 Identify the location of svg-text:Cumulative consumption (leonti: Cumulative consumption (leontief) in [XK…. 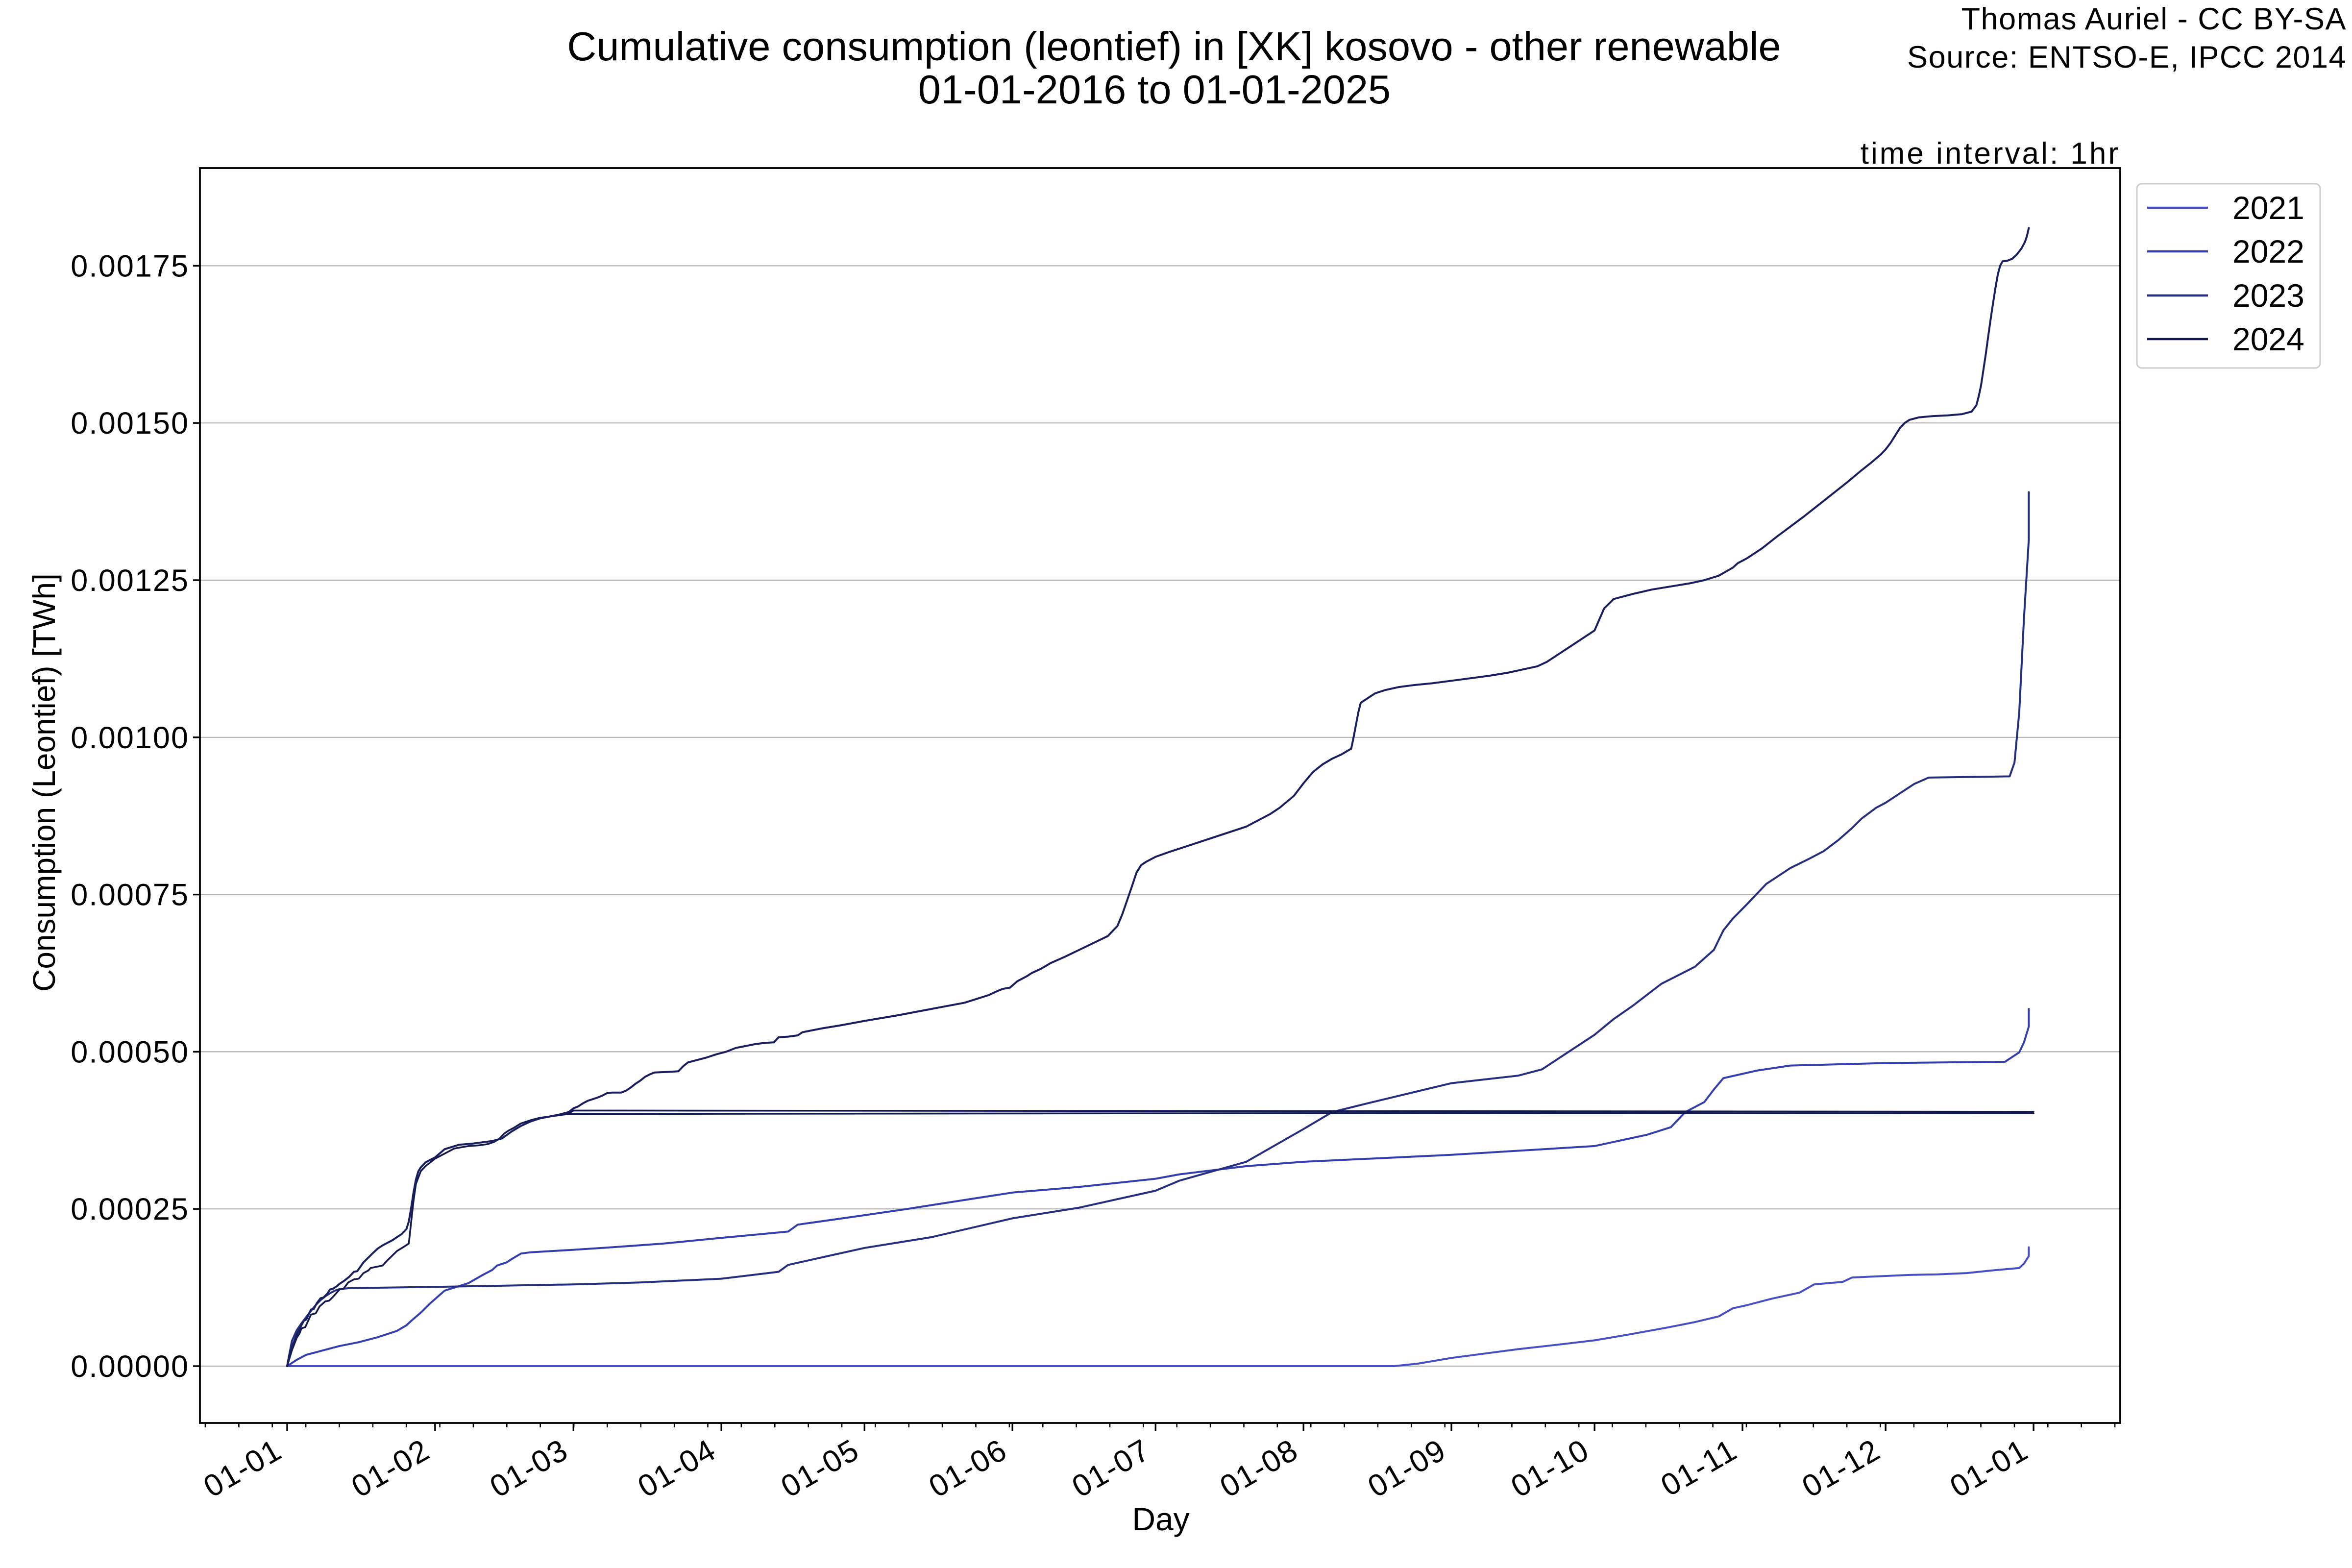
(1174, 47).